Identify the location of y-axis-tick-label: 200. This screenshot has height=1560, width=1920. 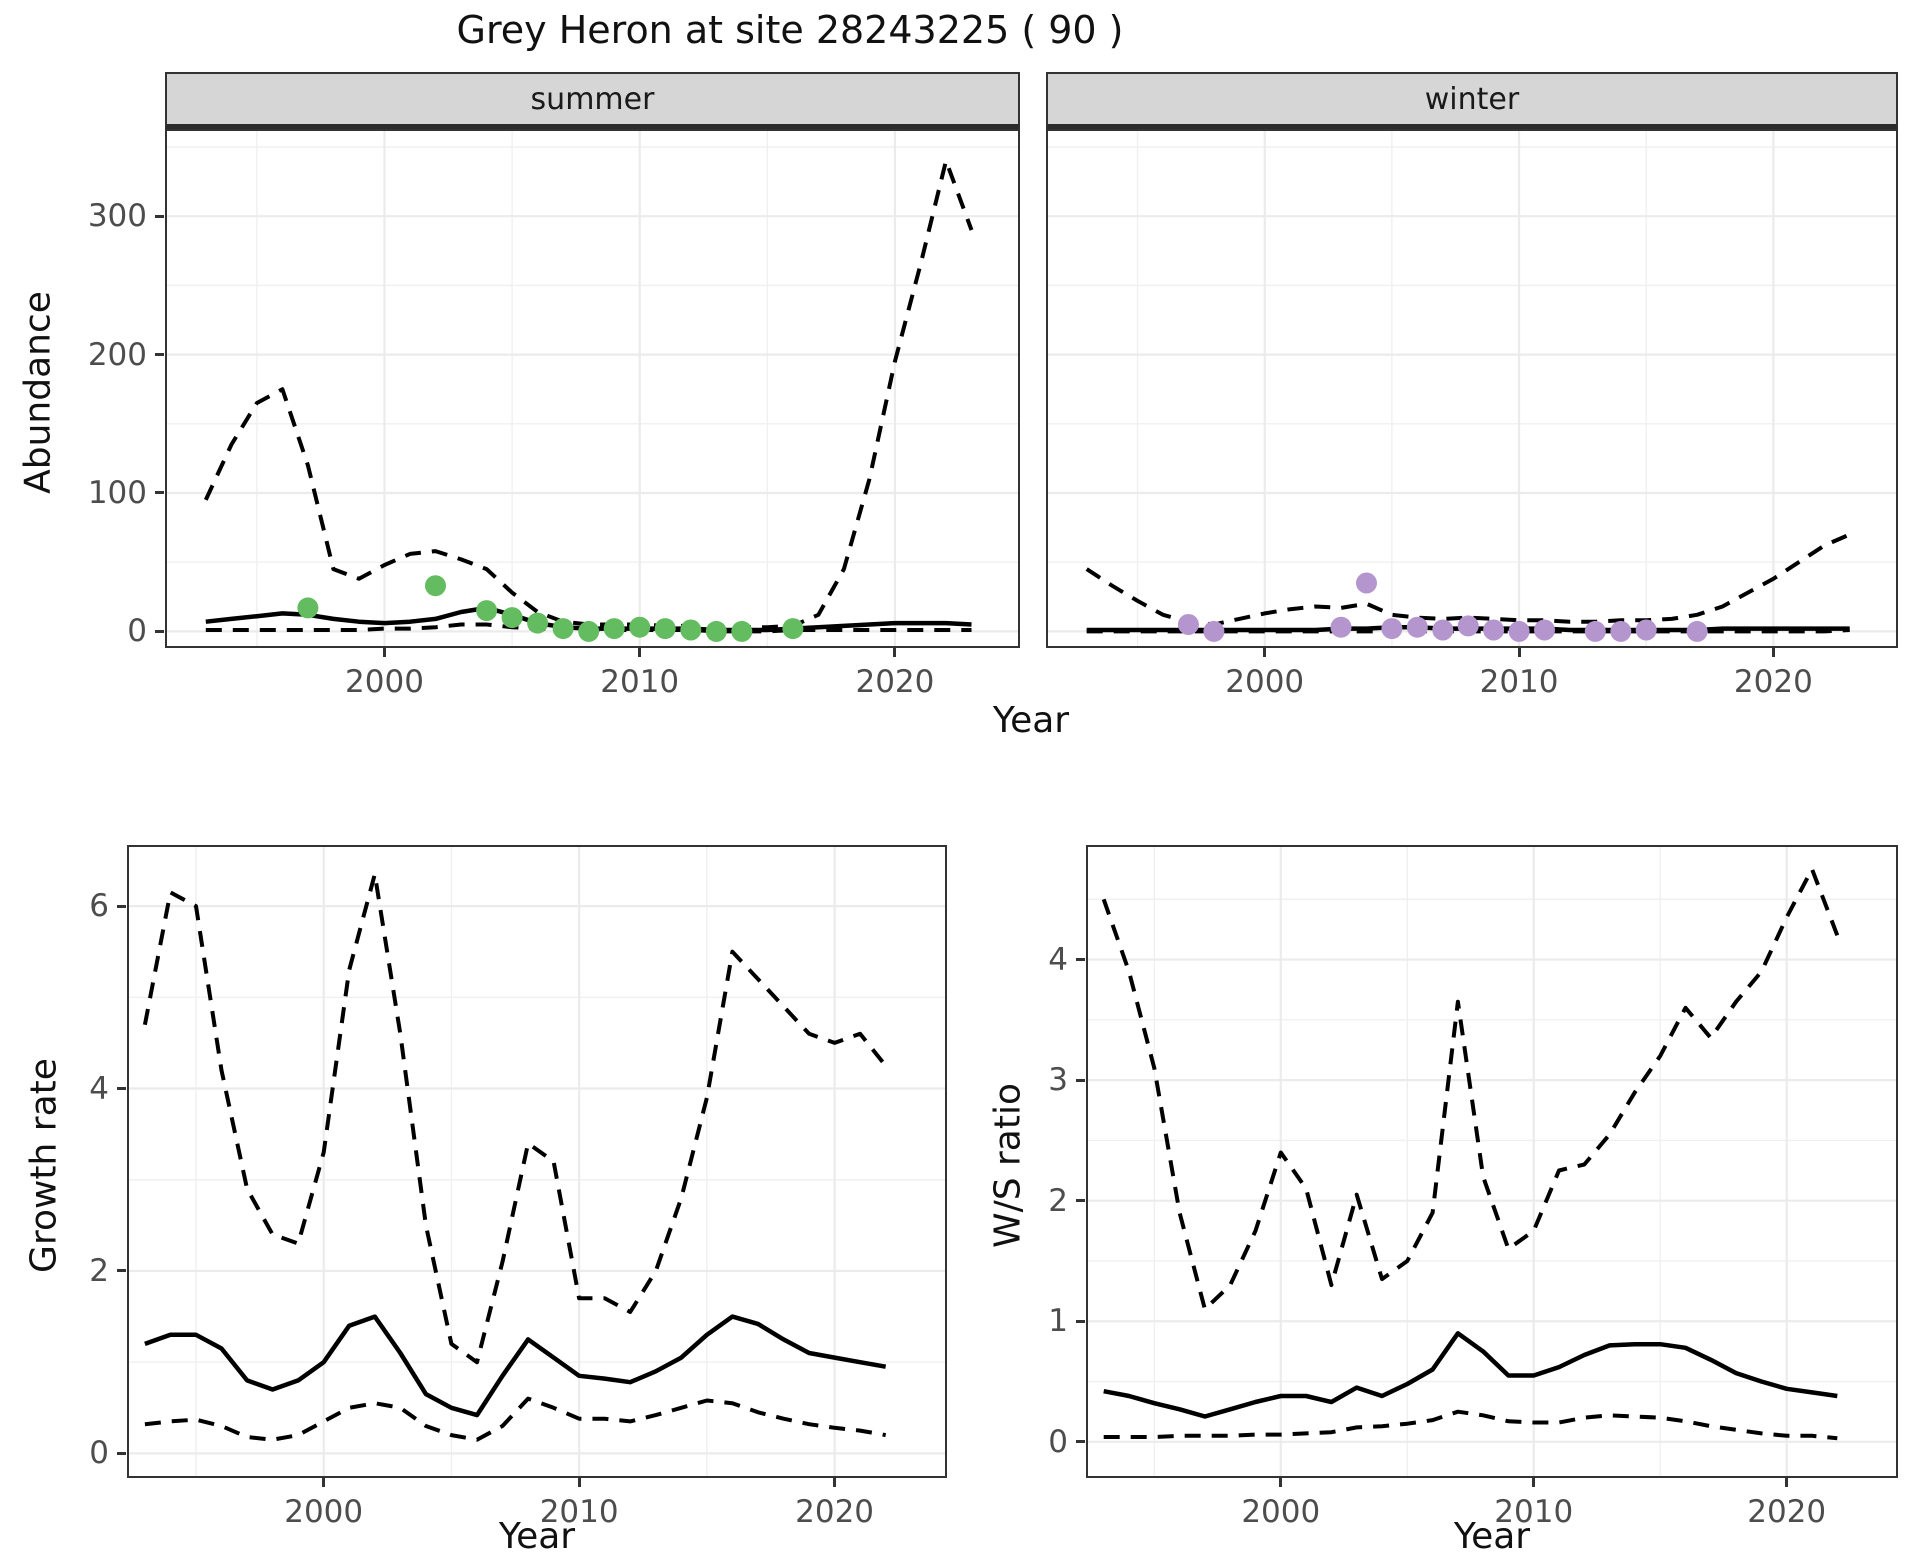
(117, 354).